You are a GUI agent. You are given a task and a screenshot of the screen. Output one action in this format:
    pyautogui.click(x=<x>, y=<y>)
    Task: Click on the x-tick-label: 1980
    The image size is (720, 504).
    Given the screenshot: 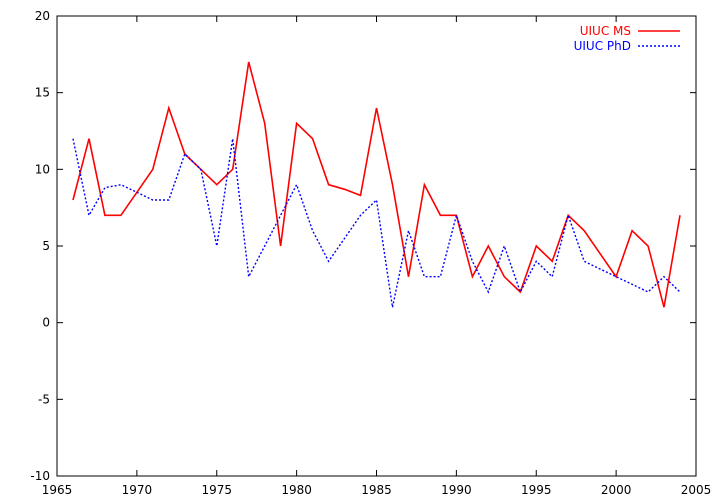 What is the action you would take?
    pyautogui.click(x=296, y=490)
    